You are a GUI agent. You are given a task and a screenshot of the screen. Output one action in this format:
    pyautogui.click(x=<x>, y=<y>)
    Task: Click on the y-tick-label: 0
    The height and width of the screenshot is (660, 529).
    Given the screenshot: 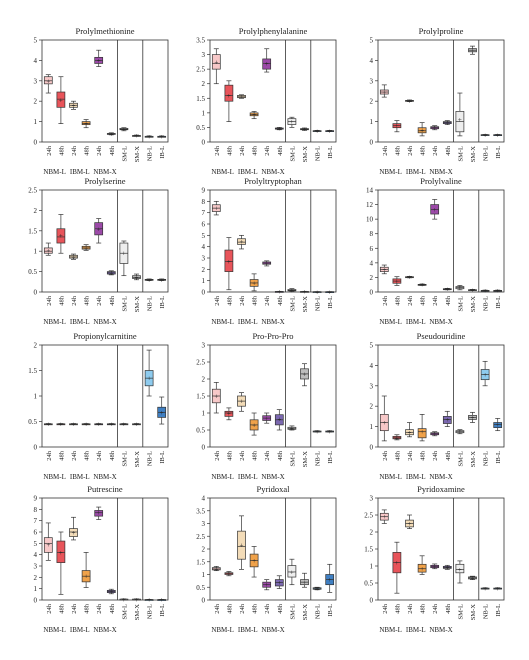 What is the action you would take?
    pyautogui.click(x=372, y=448)
    